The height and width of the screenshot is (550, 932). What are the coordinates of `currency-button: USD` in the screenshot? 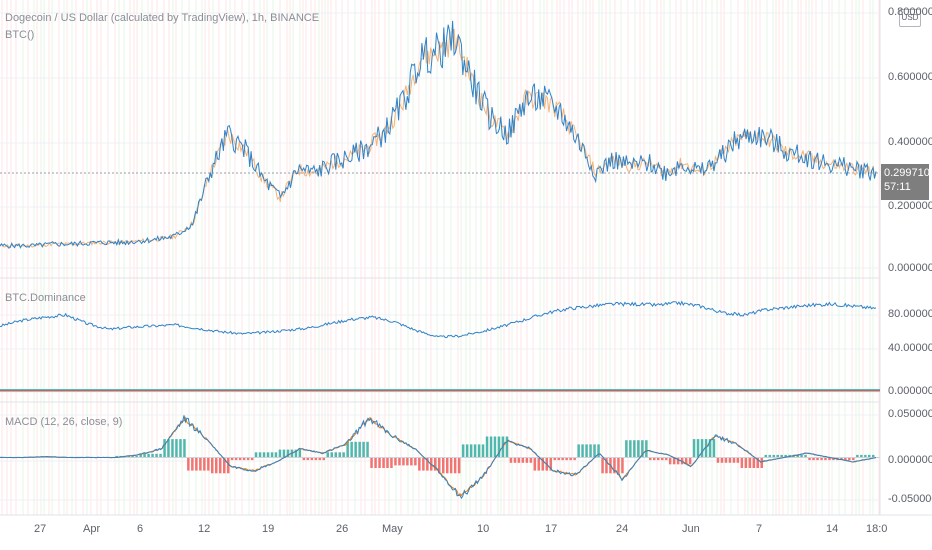 It's located at (910, 18).